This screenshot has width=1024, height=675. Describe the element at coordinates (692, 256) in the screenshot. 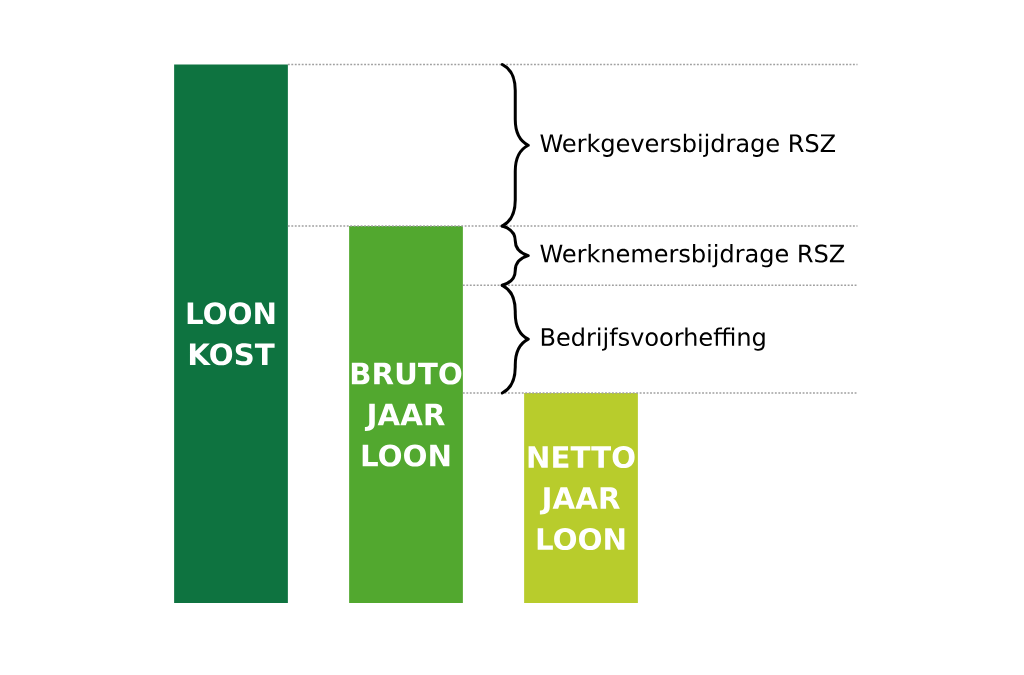

I see `annotation: Werknemersbijdrage RSZ` at that location.